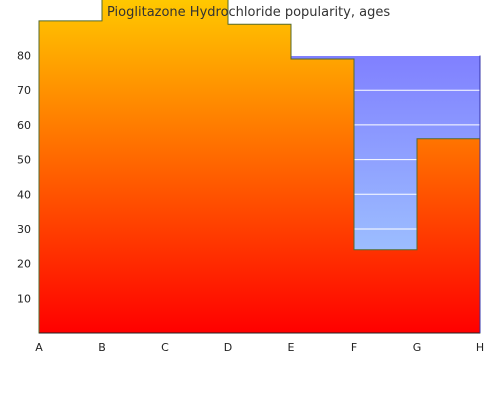 The width and height of the screenshot is (500, 400). Describe the element at coordinates (24, 160) in the screenshot. I see `y-tick-label: 50` at that location.